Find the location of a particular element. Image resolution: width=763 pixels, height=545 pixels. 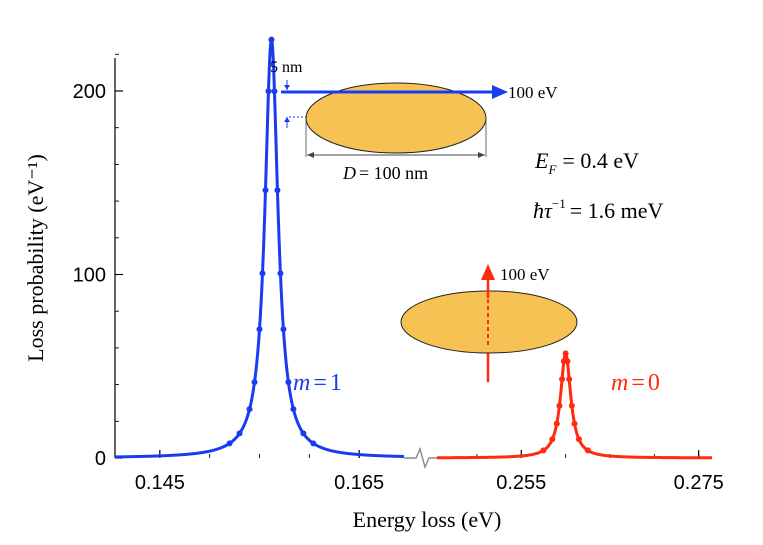

diameter-arrowhead-right is located at coordinates (481, 155).